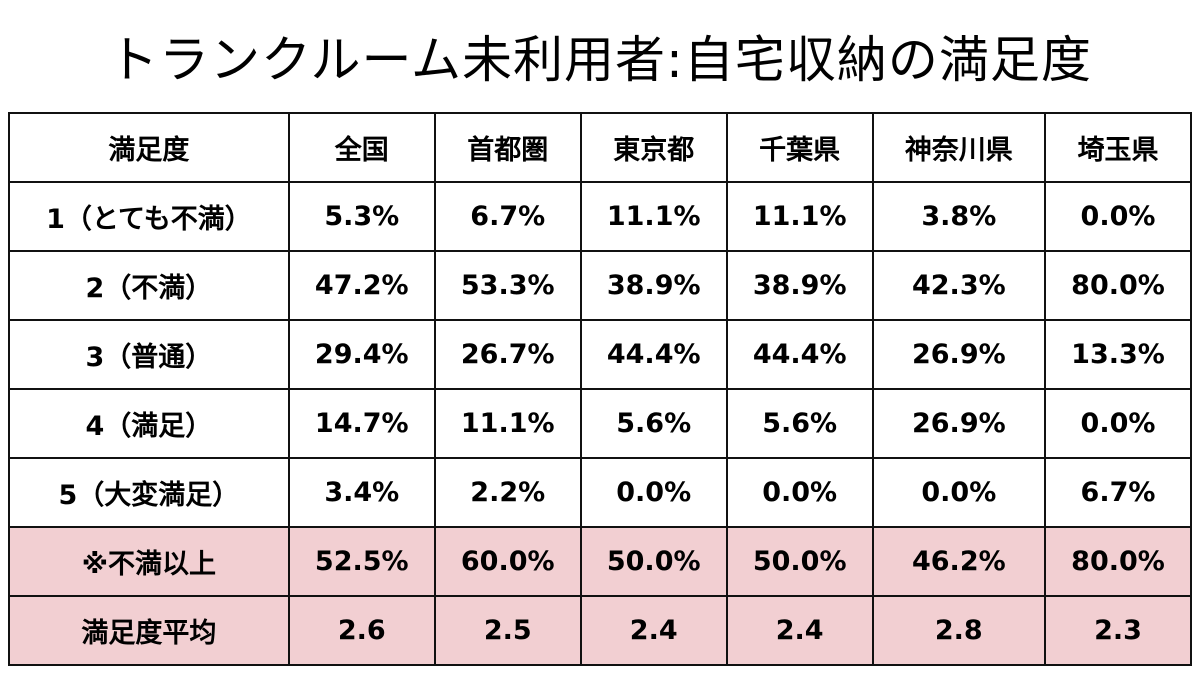 The width and height of the screenshot is (1200, 698). Describe the element at coordinates (361, 492) in the screenshot. I see `value-cell-national: 3.4%` at that location.